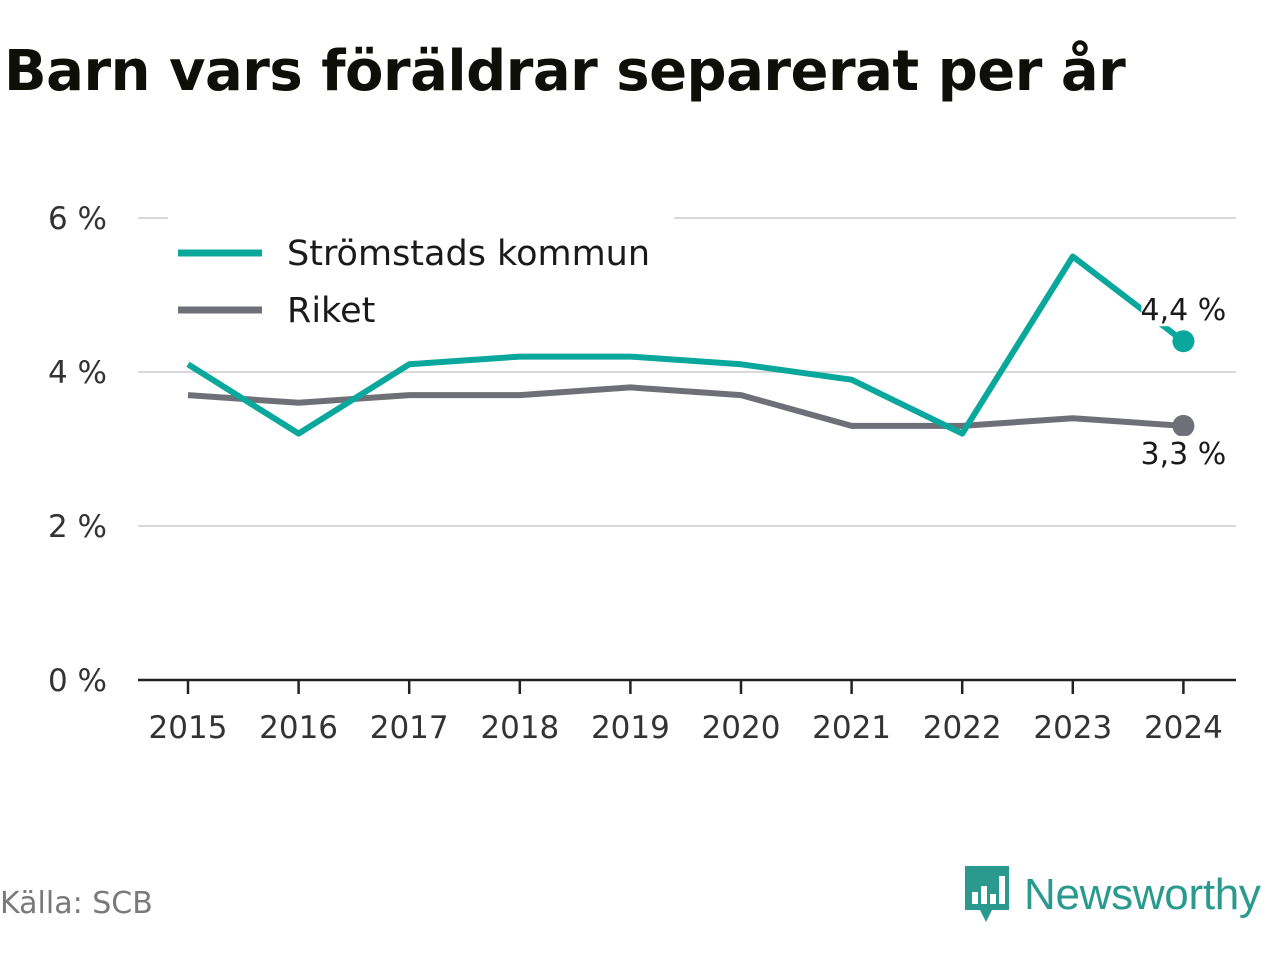 Image resolution: width=1280 pixels, height=960 pixels. I want to click on series-layer, so click(686, 345).